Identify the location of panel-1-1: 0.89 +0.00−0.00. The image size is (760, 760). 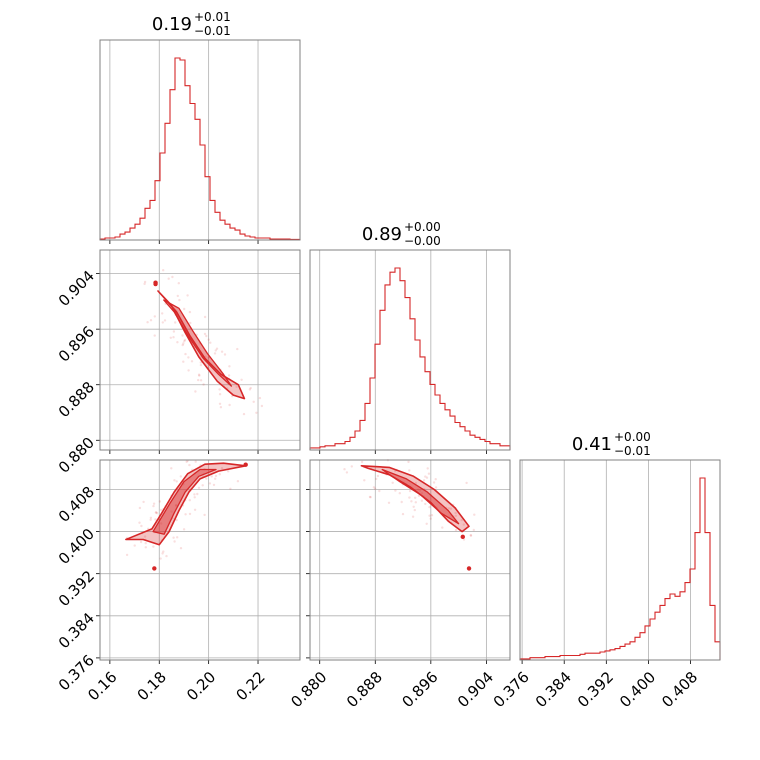
(410, 337).